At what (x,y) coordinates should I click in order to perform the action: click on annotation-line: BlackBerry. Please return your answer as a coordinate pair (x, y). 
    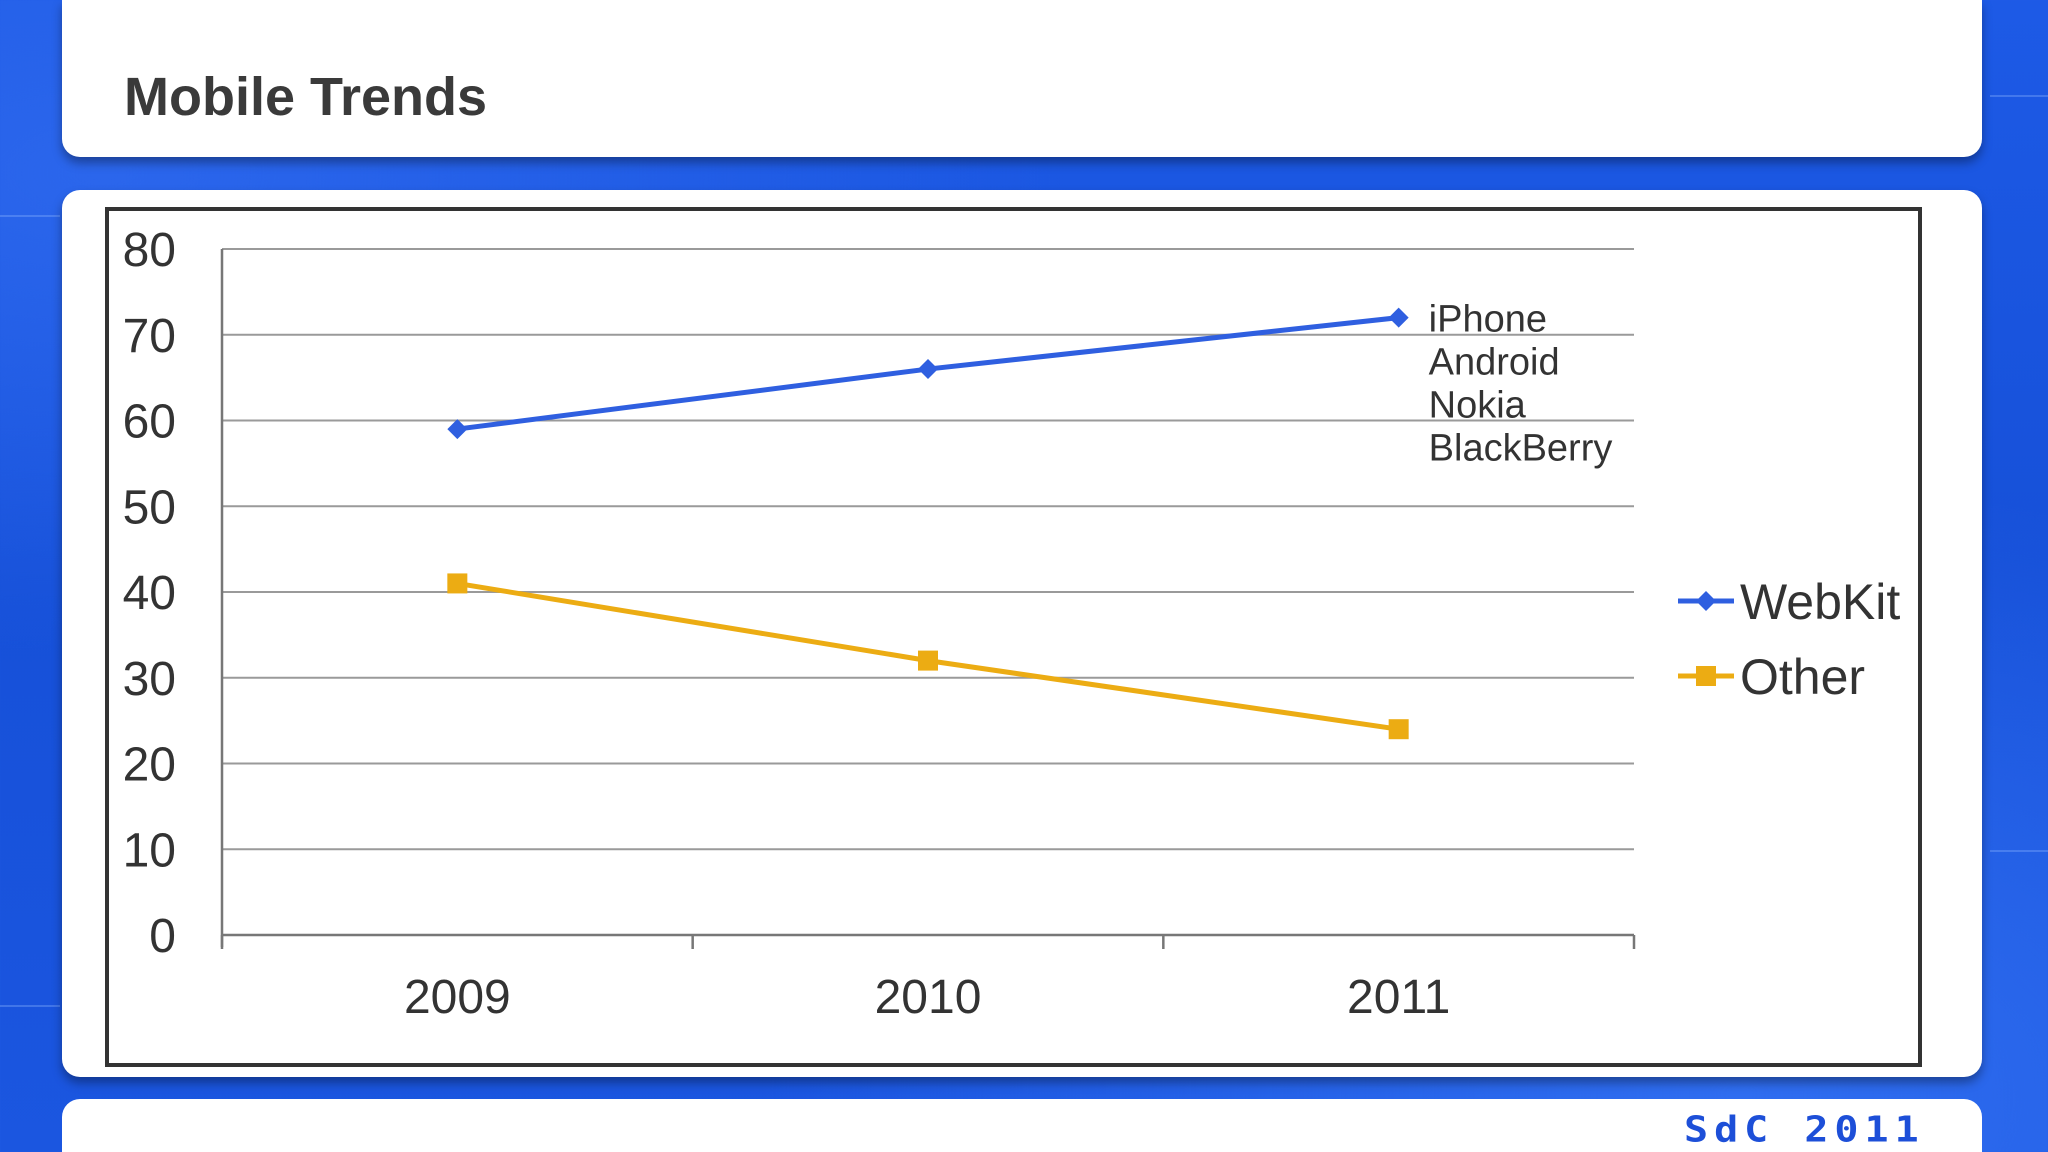
    Looking at the image, I should click on (1521, 449).